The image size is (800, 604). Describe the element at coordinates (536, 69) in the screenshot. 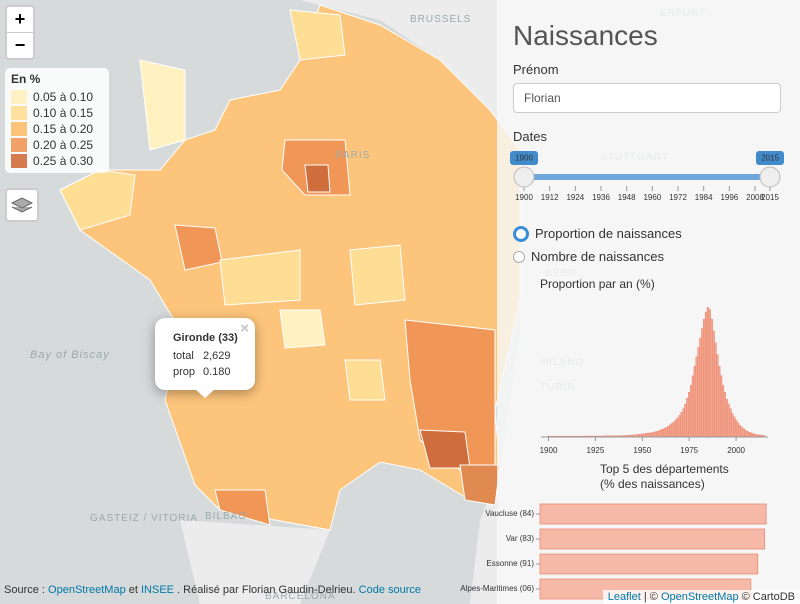

I see `name-label: Prénom` at that location.